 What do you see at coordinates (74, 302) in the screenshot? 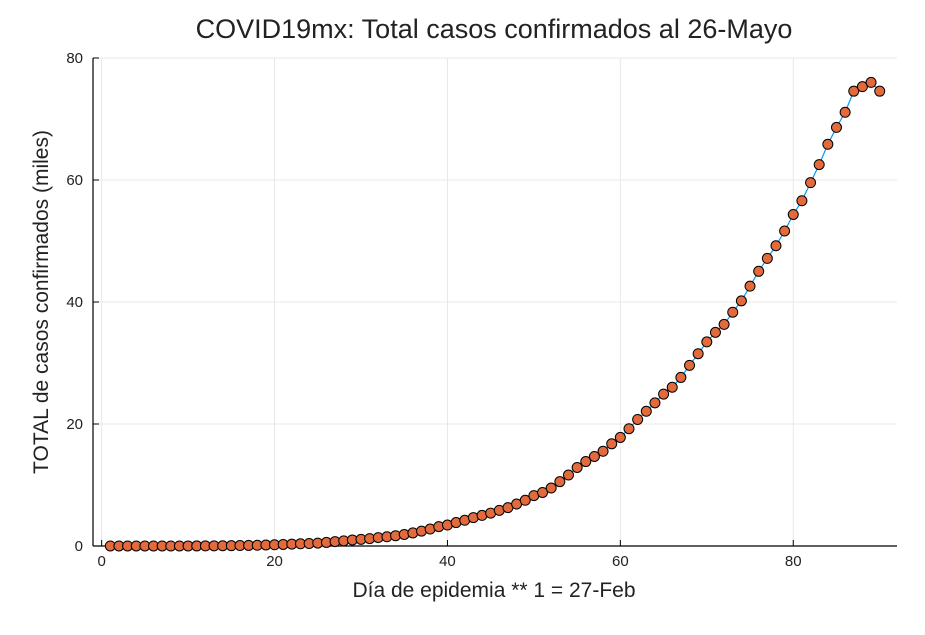
I see `y-tick-label: 40` at bounding box center [74, 302].